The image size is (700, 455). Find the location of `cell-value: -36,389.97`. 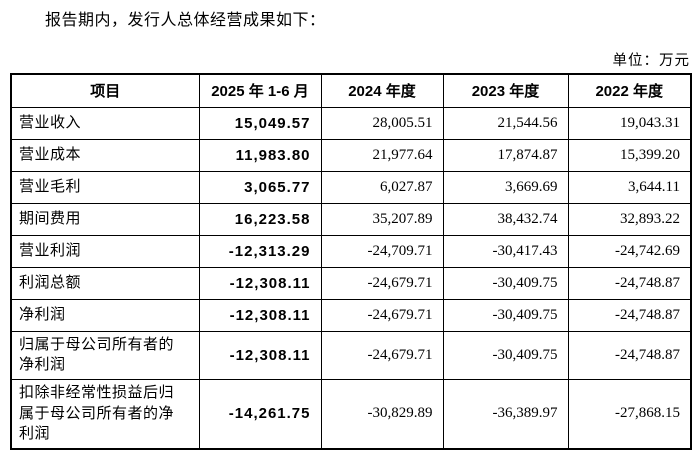

cell-value: -36,389.97 is located at coordinates (505, 414).